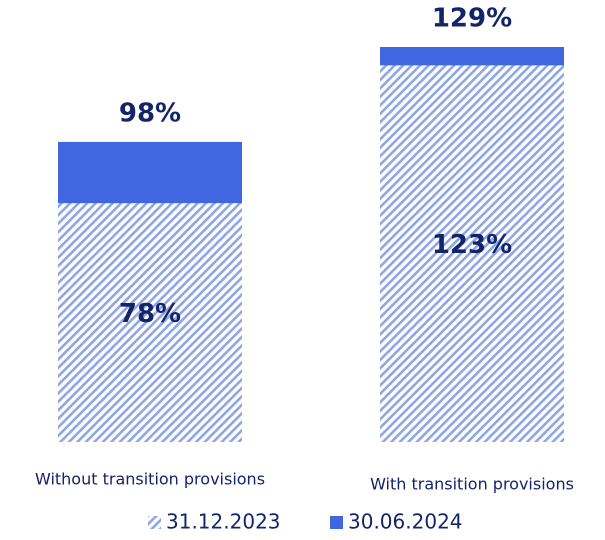 This screenshot has width=605, height=540. I want to click on legend-label: 30.06.2024, so click(405, 522).